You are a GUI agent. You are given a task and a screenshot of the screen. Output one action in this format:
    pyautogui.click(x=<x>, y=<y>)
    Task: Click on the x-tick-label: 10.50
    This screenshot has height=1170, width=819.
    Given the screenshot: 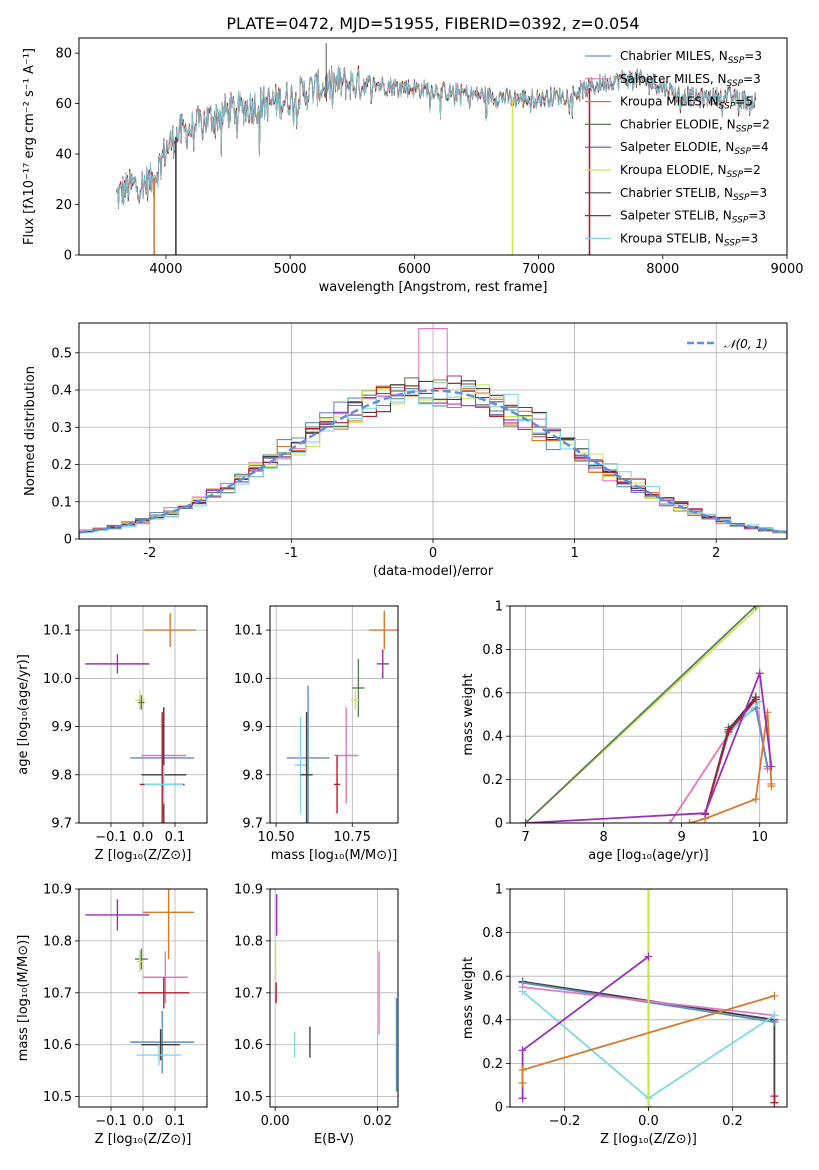 What is the action you would take?
    pyautogui.click(x=275, y=837)
    